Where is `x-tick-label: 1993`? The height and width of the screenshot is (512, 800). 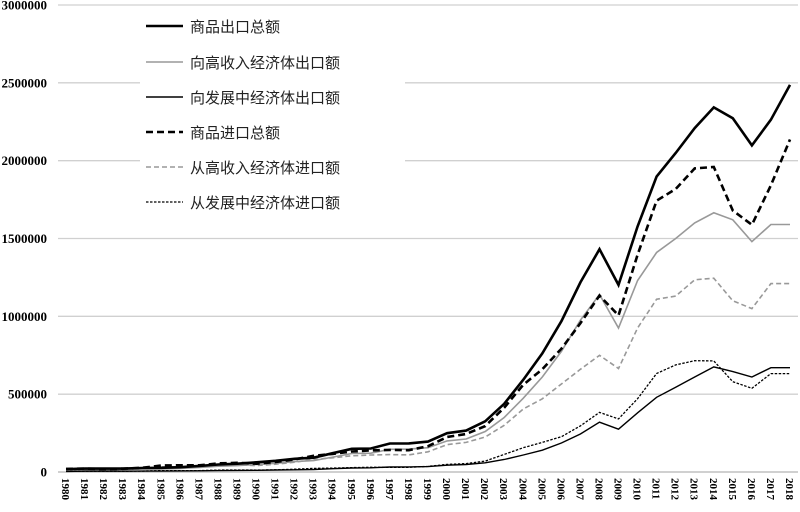 x-tick-label: 1993 is located at coordinates (313, 489).